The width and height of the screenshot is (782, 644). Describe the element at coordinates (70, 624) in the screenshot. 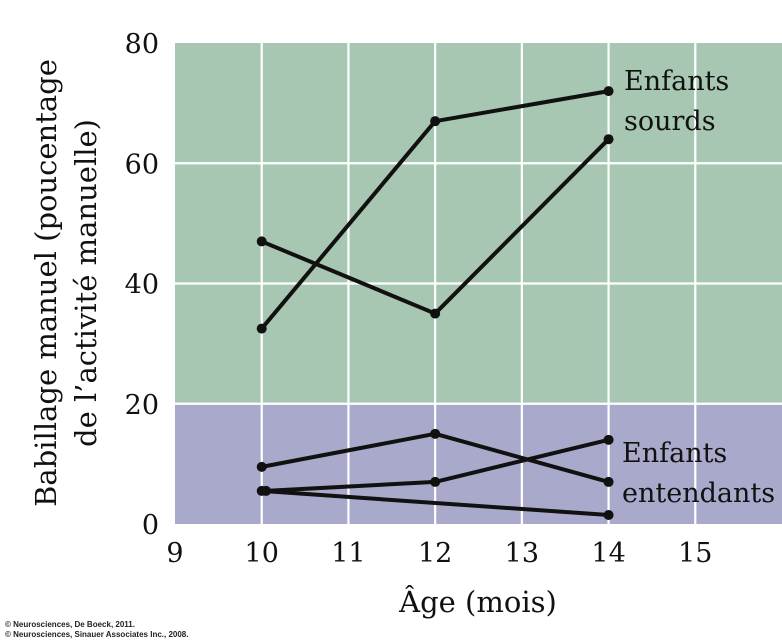

I see `credit-line-1: © Neurosciences, De Boeck, 2011.` at that location.